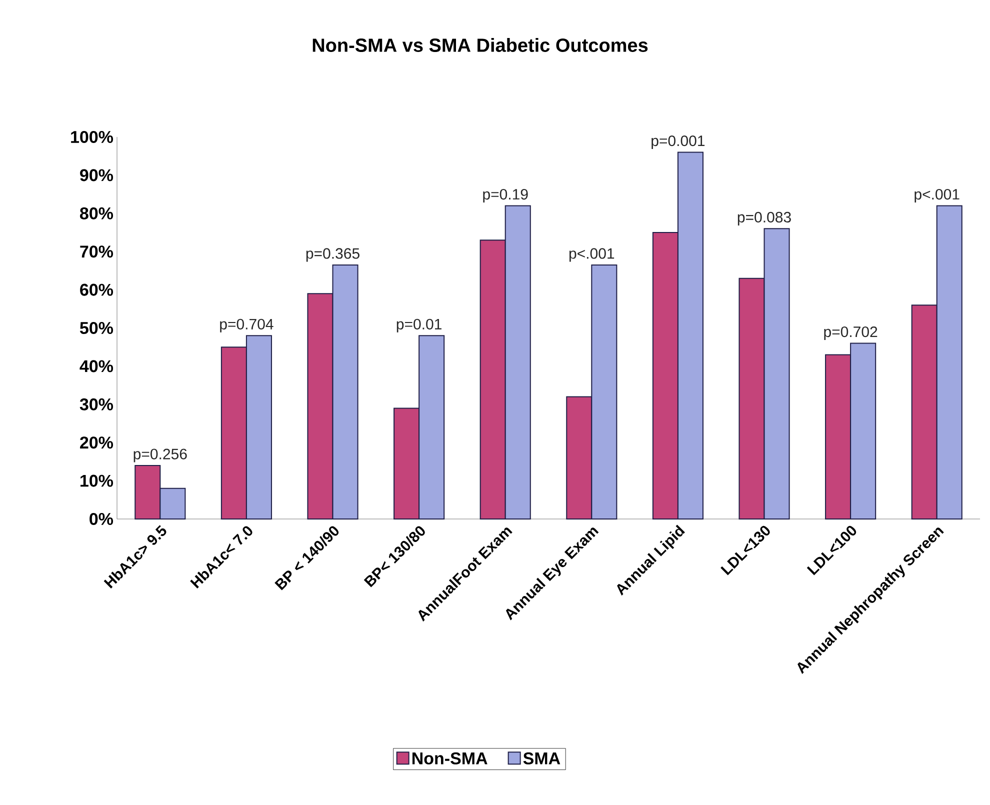 The height and width of the screenshot is (805, 990). I want to click on annotation: p=0.19, so click(505, 195).